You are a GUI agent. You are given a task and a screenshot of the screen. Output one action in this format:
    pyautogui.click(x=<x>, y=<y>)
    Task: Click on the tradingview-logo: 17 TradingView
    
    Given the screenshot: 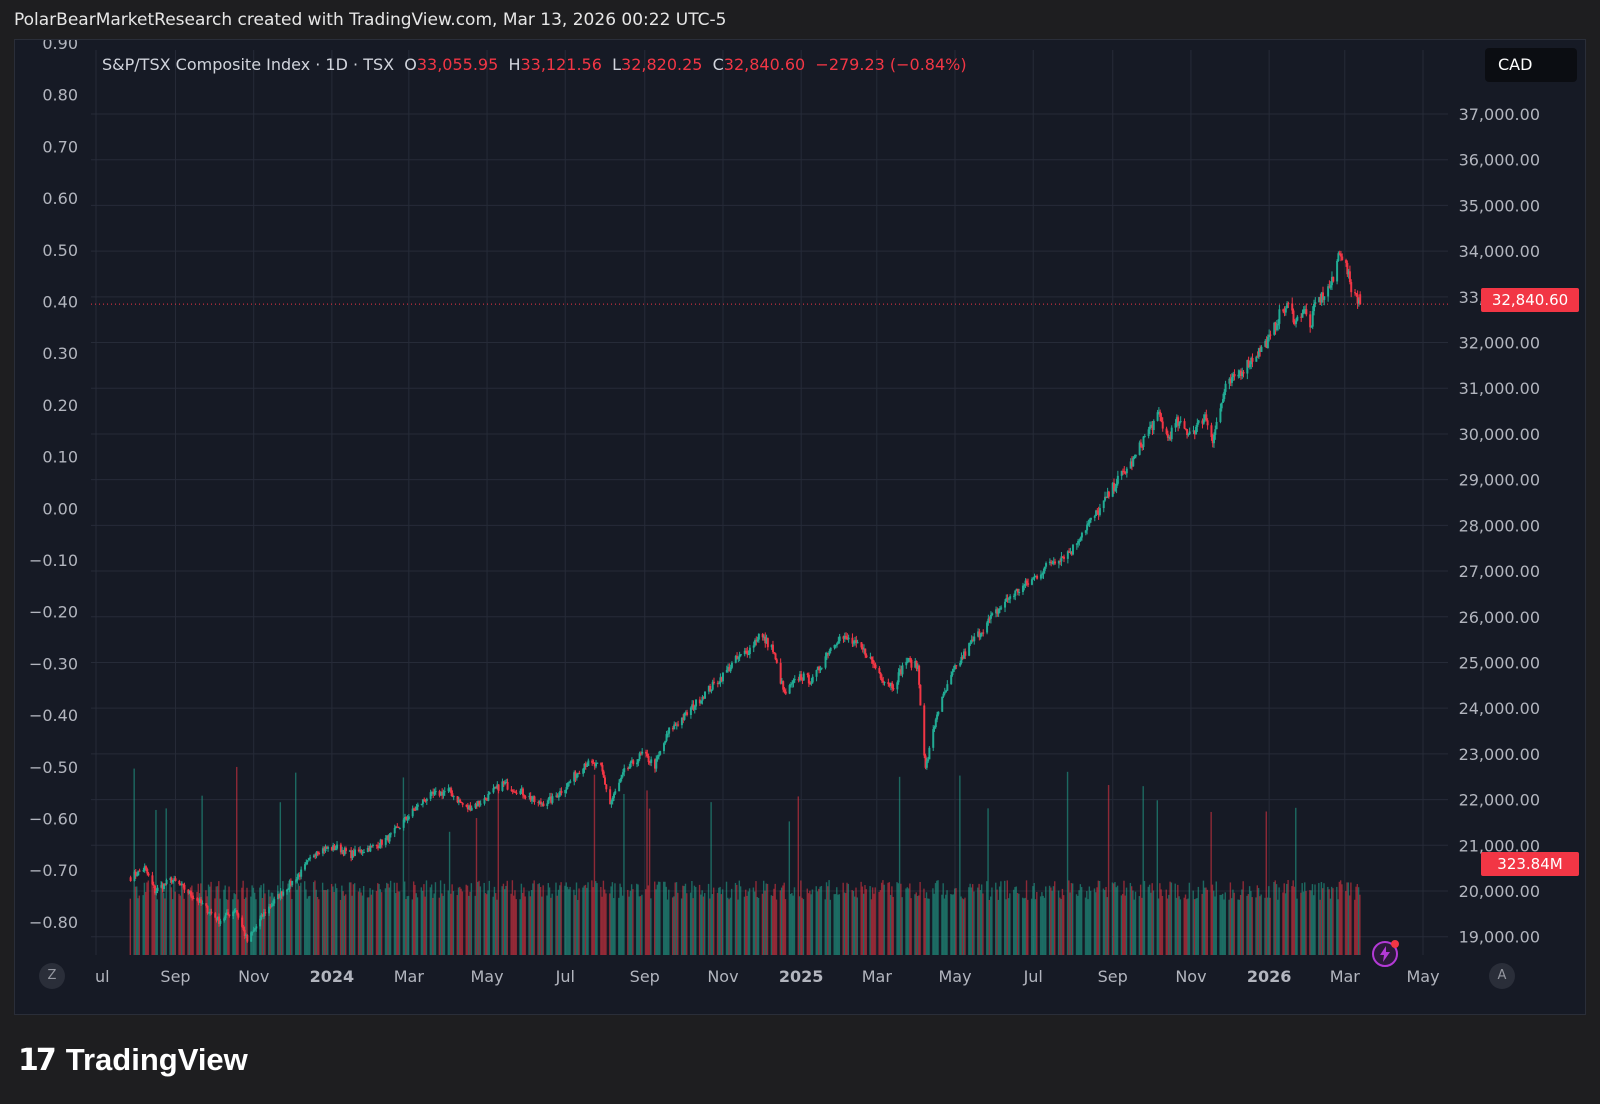 What is the action you would take?
    pyautogui.click(x=133, y=1060)
    